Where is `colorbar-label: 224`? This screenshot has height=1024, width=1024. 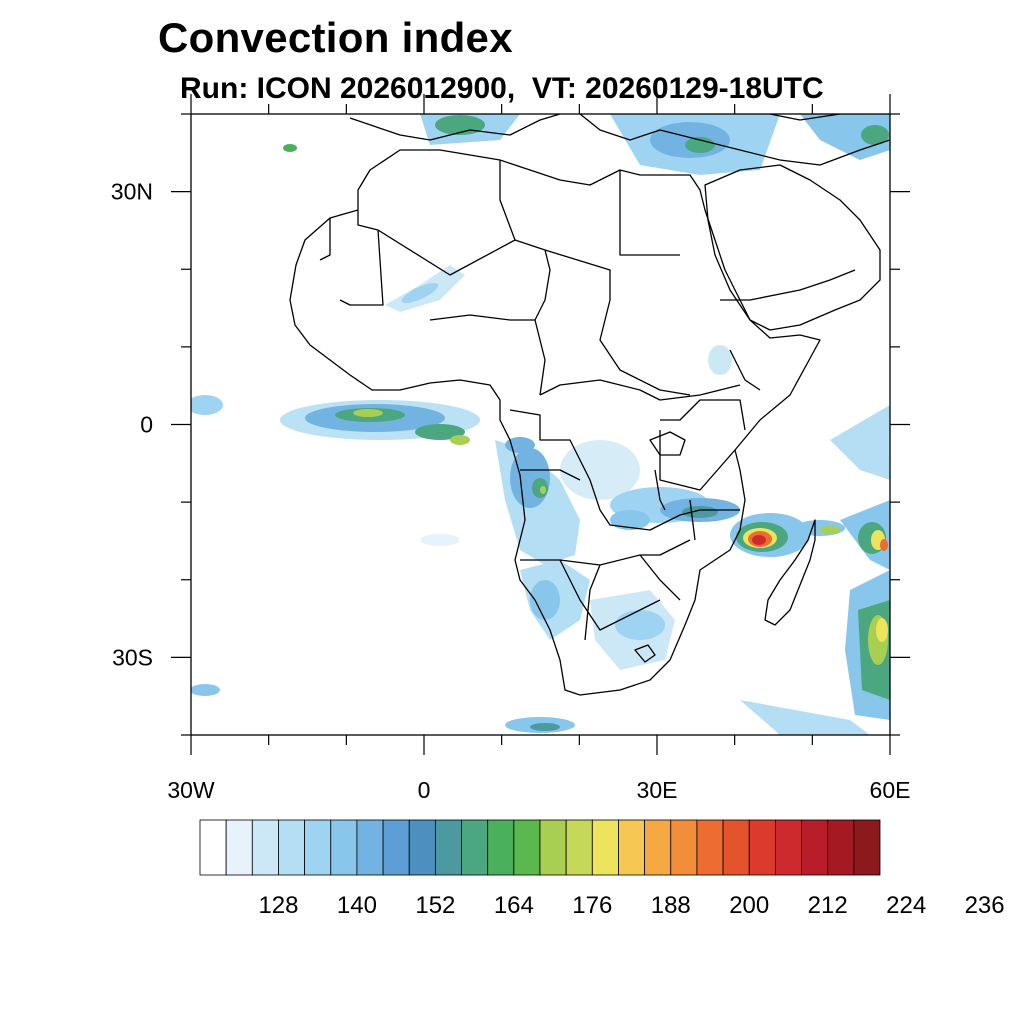 colorbar-label: 224 is located at coordinates (906, 905).